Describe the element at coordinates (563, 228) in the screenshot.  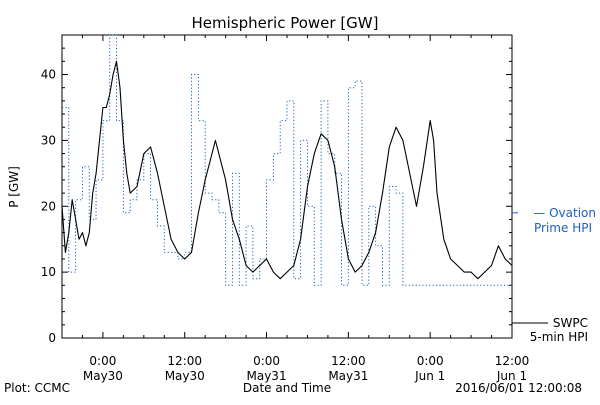
I see `legend-ovation-label-line2: Prime HPI` at that location.